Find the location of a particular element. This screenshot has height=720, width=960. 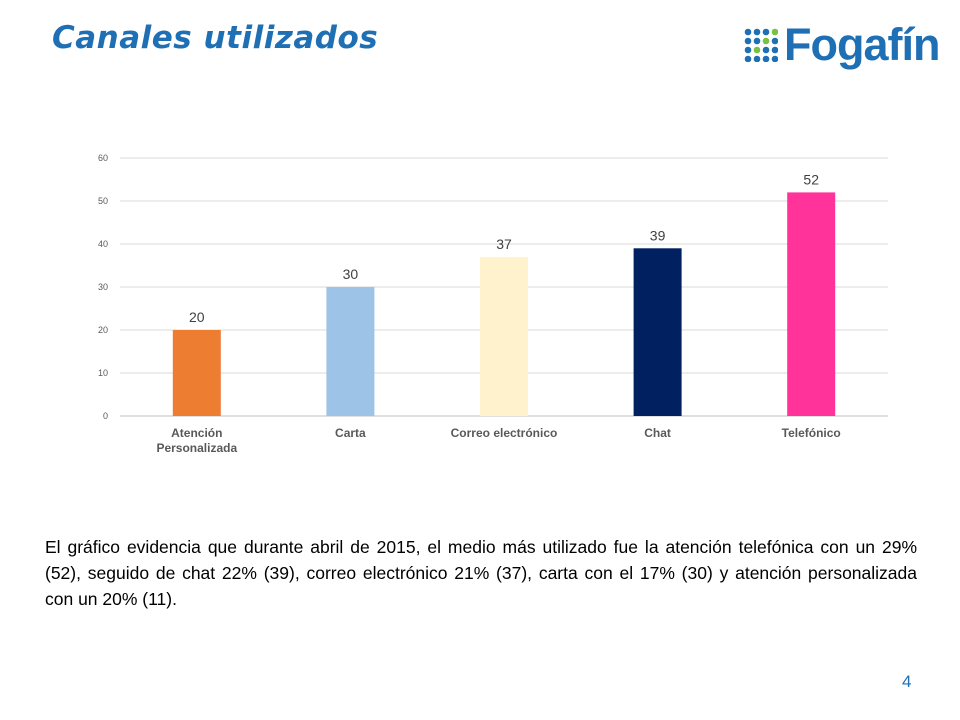

dot-grid-logo-icon is located at coordinates (761, 45).